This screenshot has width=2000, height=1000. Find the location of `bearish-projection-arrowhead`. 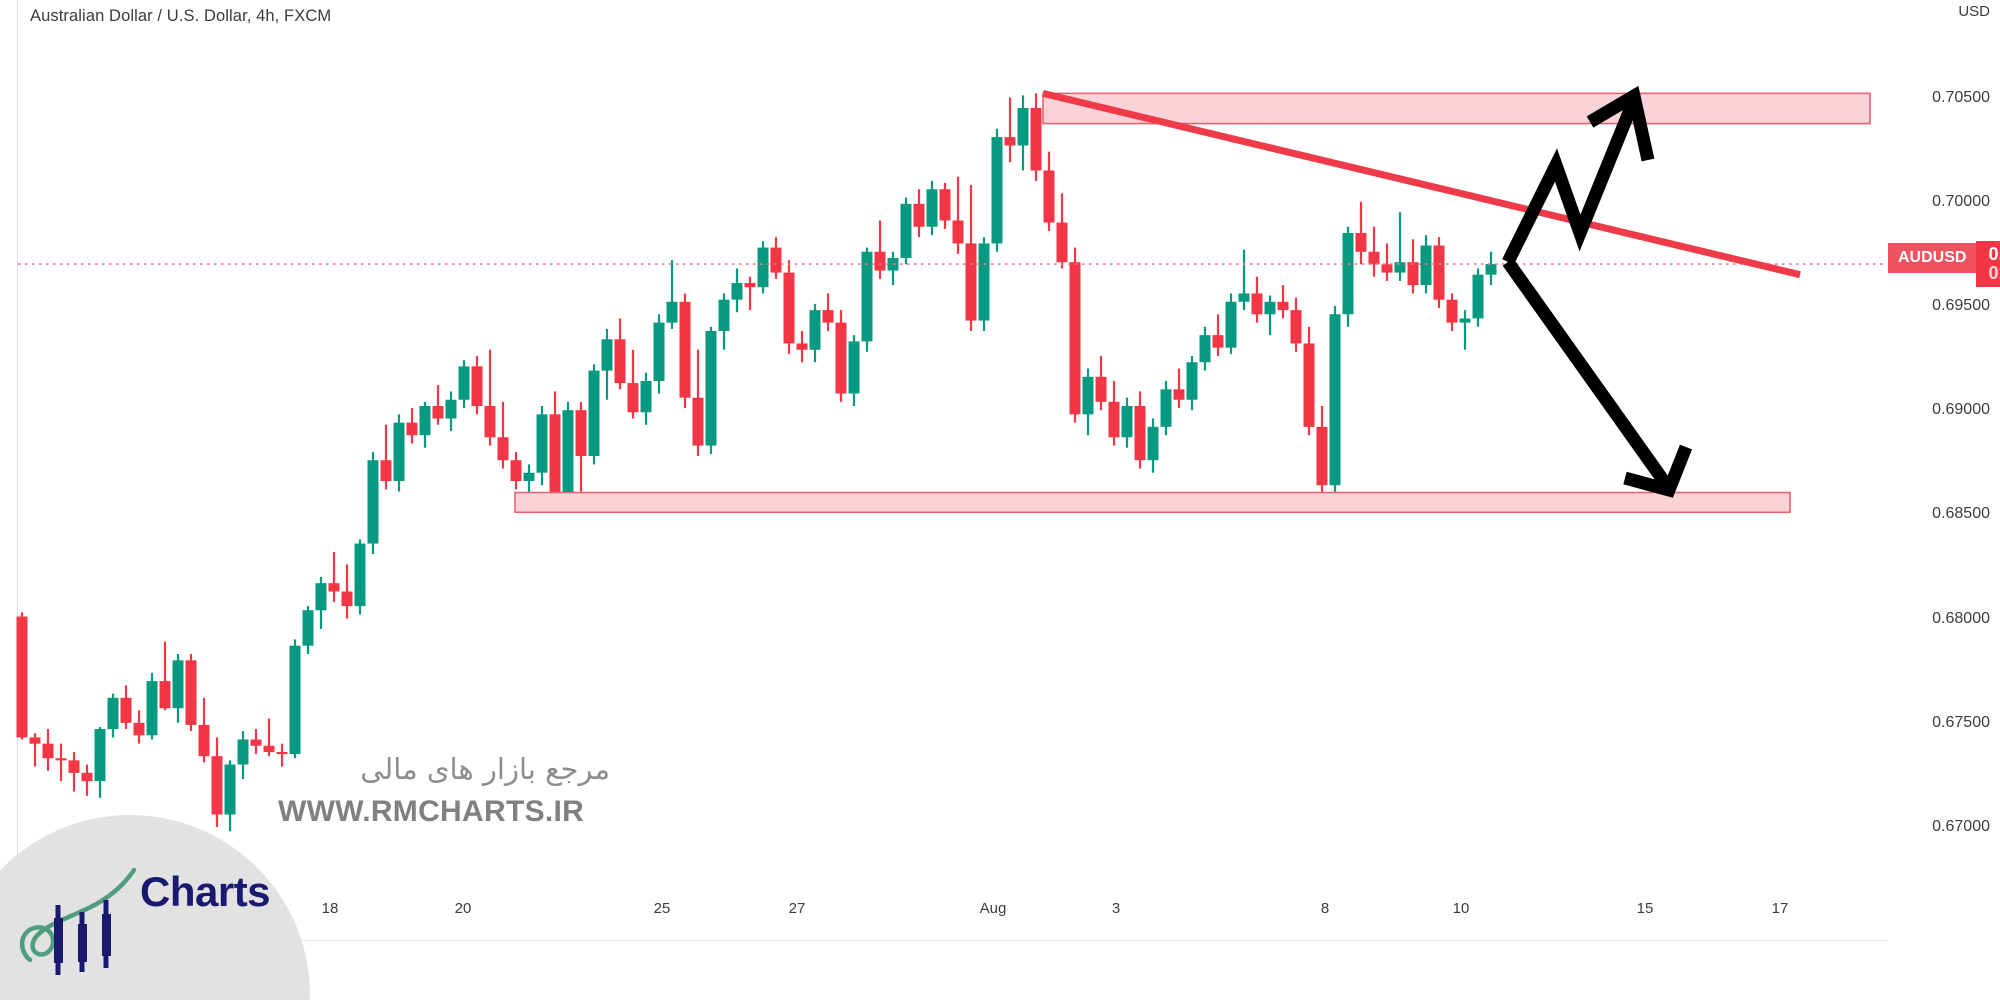

bearish-projection-arrowhead is located at coordinates (1658, 471).